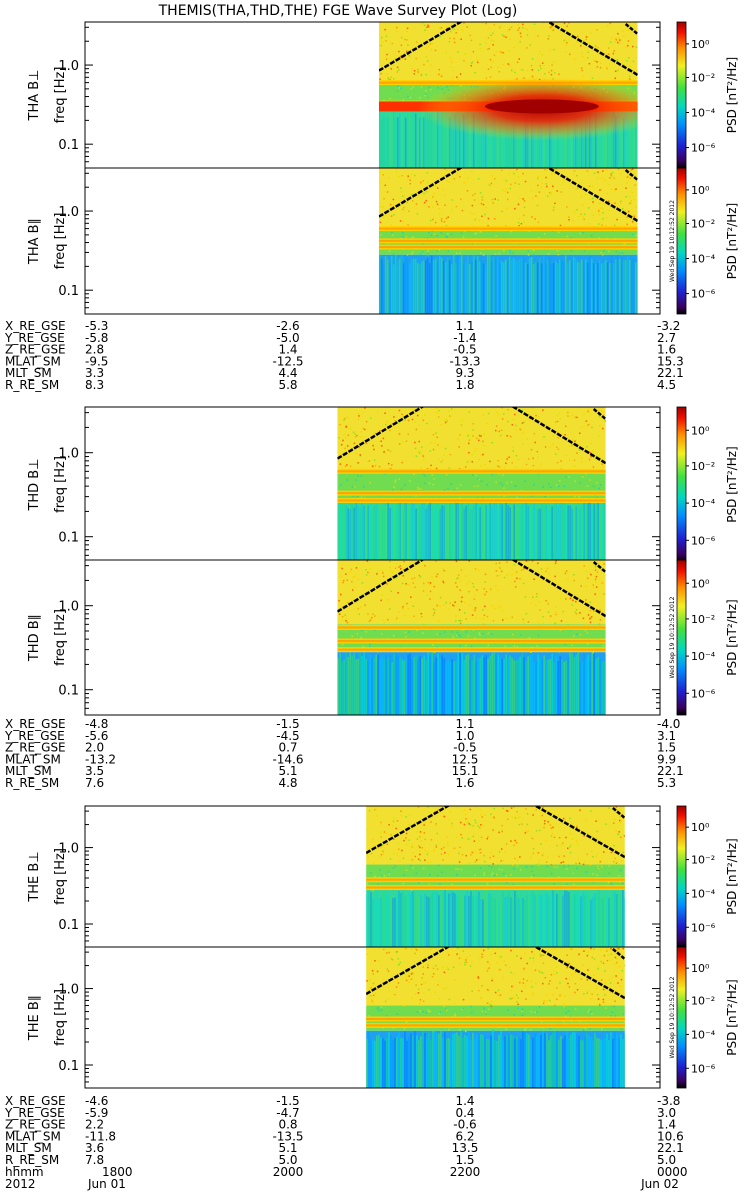 The height and width of the screenshot is (1200, 750). Describe the element at coordinates (666, 350) in the screenshot. I see `ephemeris-value: 1.6` at that location.